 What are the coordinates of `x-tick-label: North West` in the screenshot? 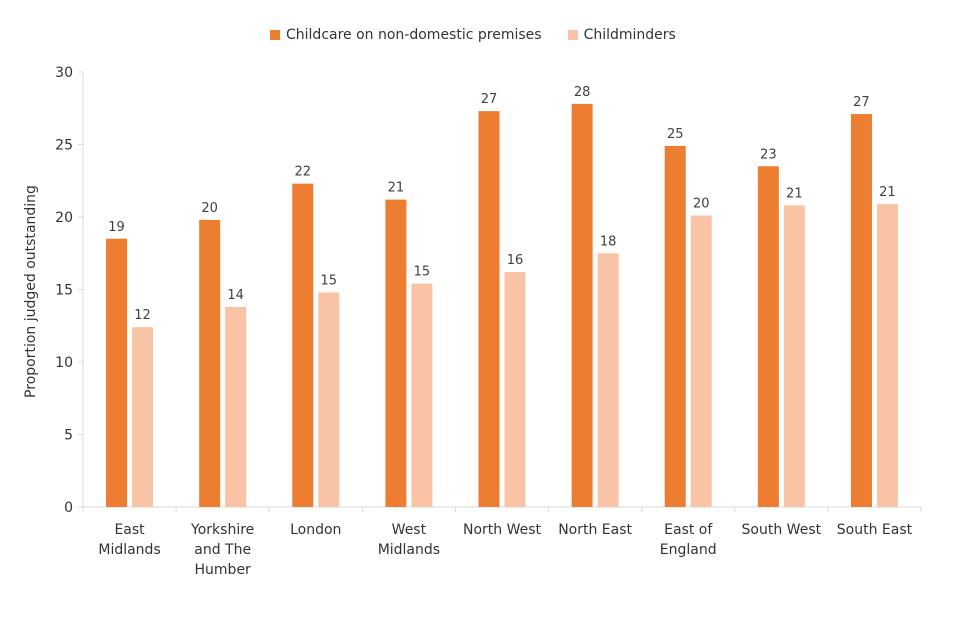 It's located at (502, 530).